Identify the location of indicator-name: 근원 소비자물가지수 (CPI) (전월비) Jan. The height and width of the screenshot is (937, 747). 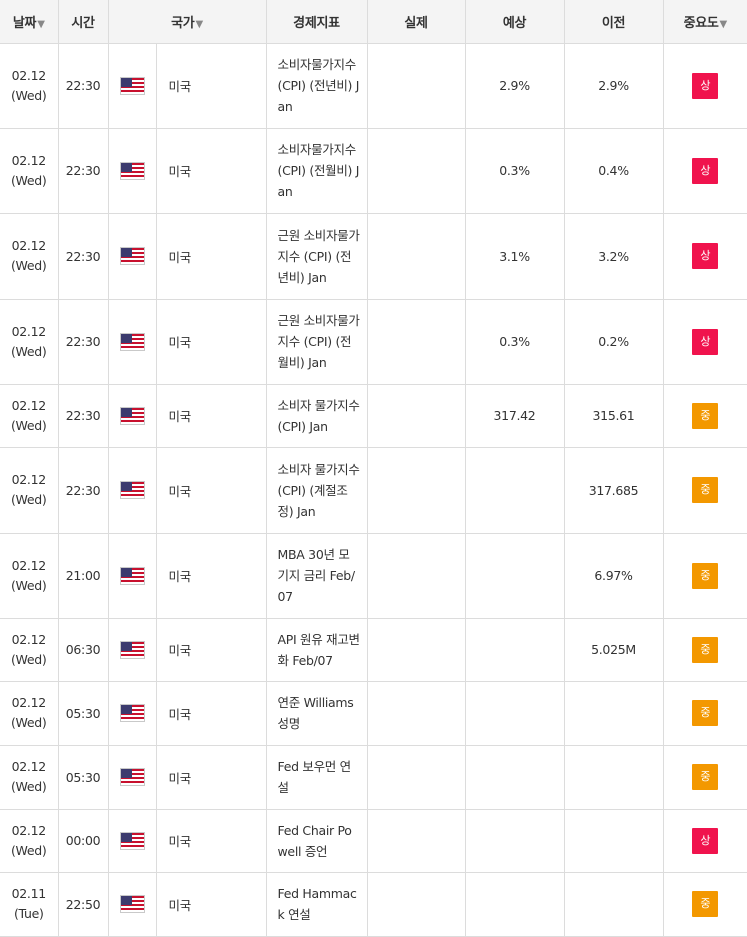
(318, 341).